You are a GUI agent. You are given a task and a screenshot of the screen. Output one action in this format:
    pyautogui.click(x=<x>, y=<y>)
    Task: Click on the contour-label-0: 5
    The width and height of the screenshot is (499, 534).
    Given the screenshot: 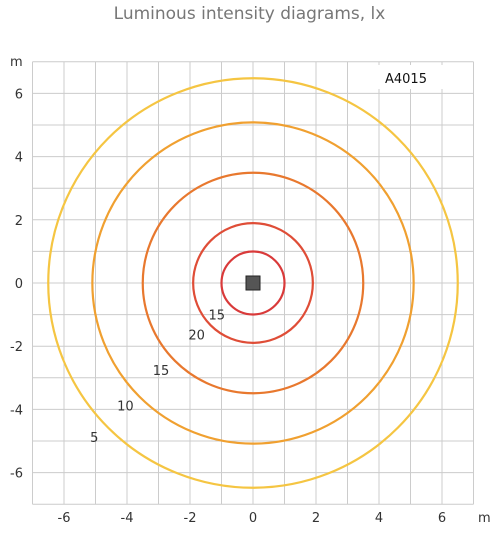 What is the action you would take?
    pyautogui.click(x=94, y=438)
    